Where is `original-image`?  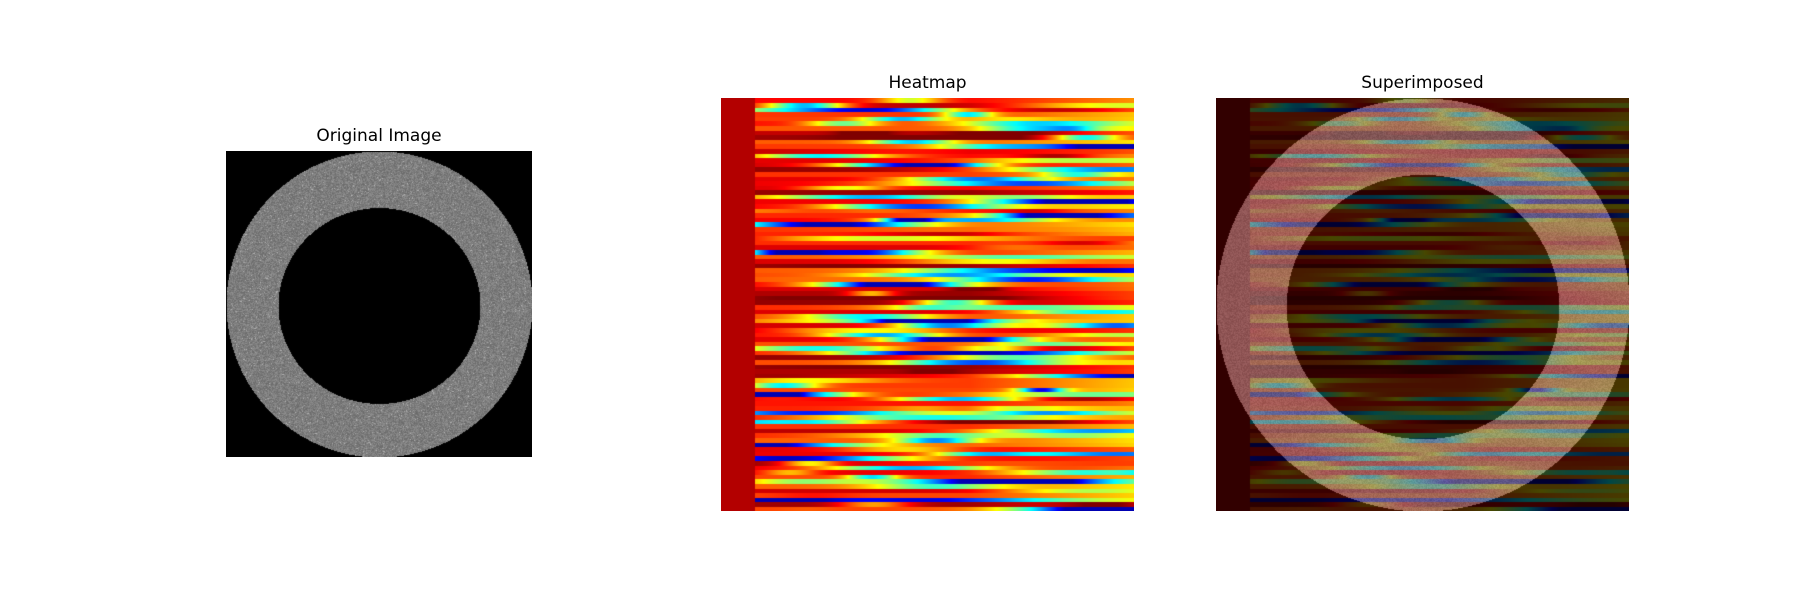
original-image is located at coordinates (379, 304).